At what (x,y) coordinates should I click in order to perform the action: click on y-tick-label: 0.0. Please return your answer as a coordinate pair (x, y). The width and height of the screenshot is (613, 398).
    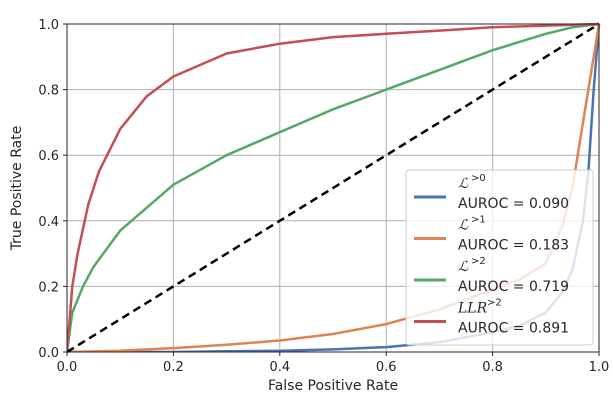
    Looking at the image, I should click on (48, 353).